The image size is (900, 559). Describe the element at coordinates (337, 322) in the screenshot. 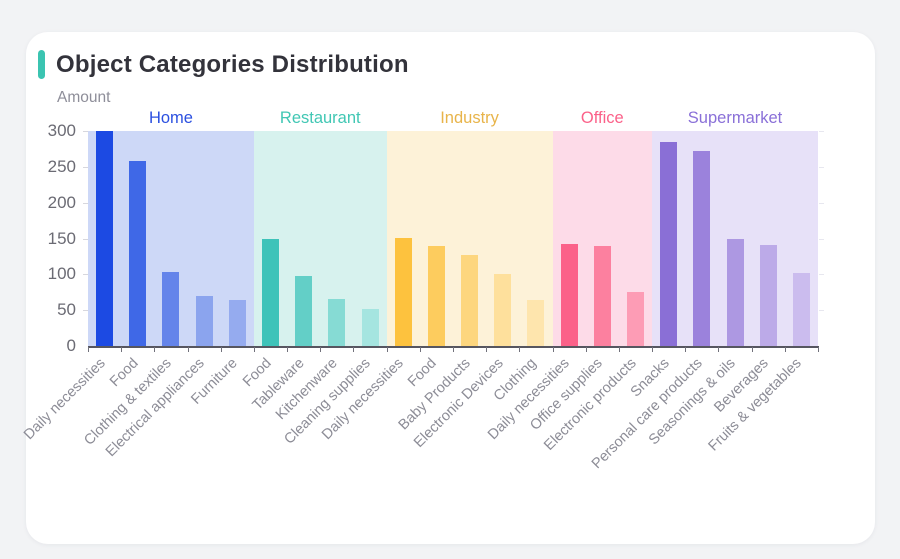

I see `bar-restaurant-kitchenware` at that location.